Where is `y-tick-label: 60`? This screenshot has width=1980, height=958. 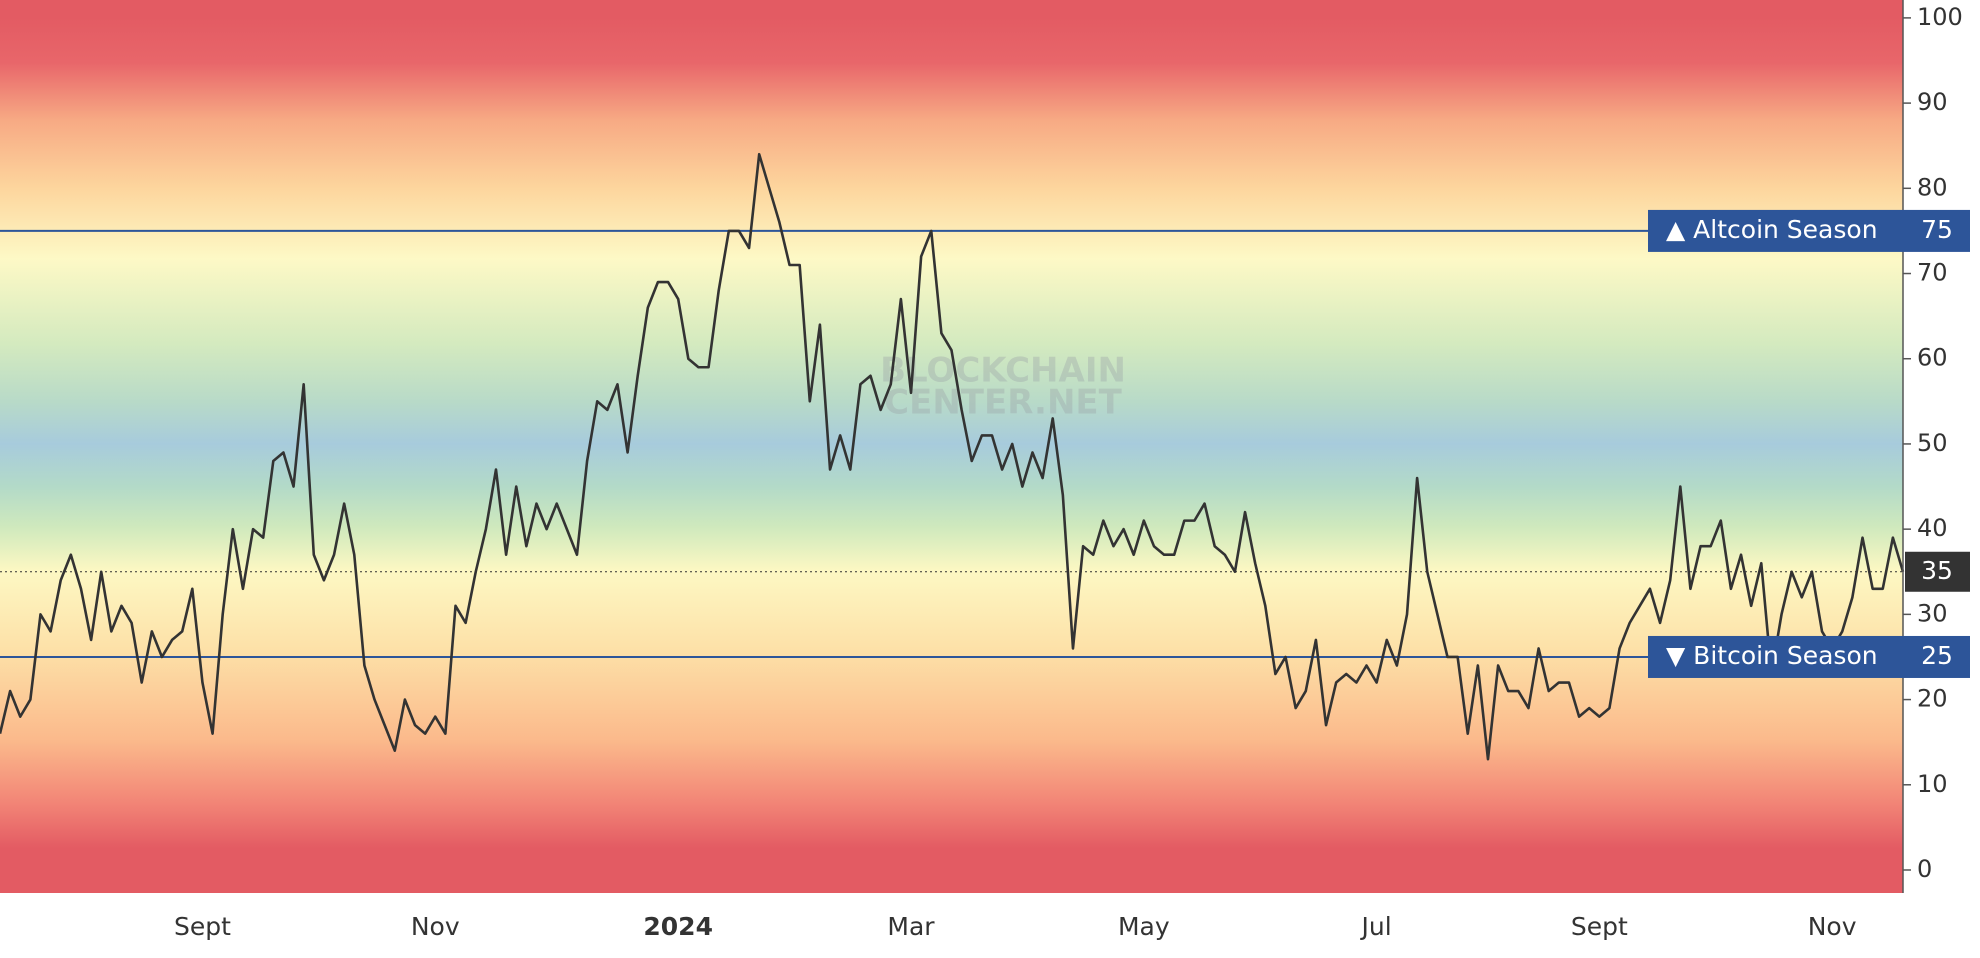
y-tick-label: 60 is located at coordinates (1932, 358).